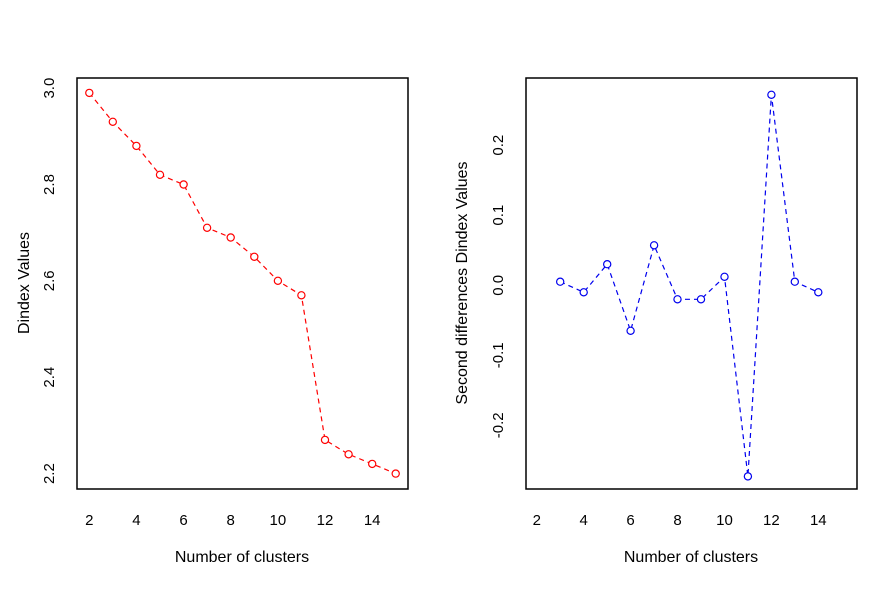  Describe the element at coordinates (498, 425) in the screenshot. I see `y-tick-label: -0.2` at that location.